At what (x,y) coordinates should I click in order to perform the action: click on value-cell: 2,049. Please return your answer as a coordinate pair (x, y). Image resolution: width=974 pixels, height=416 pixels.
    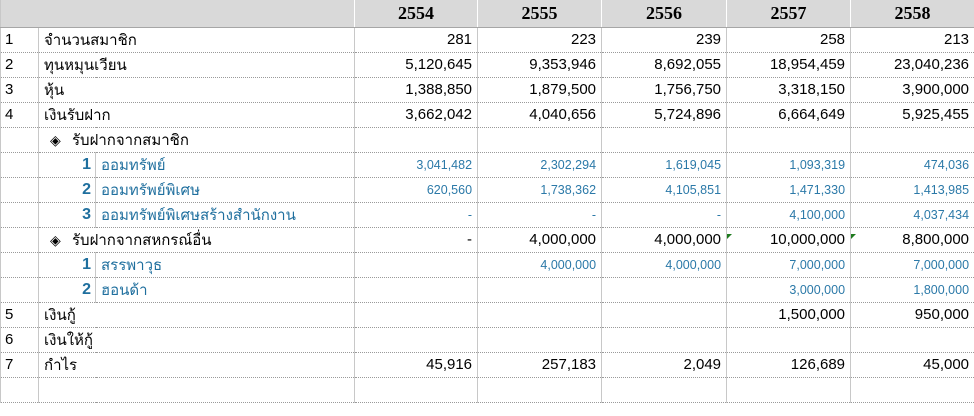
    Looking at the image, I should click on (664, 365).